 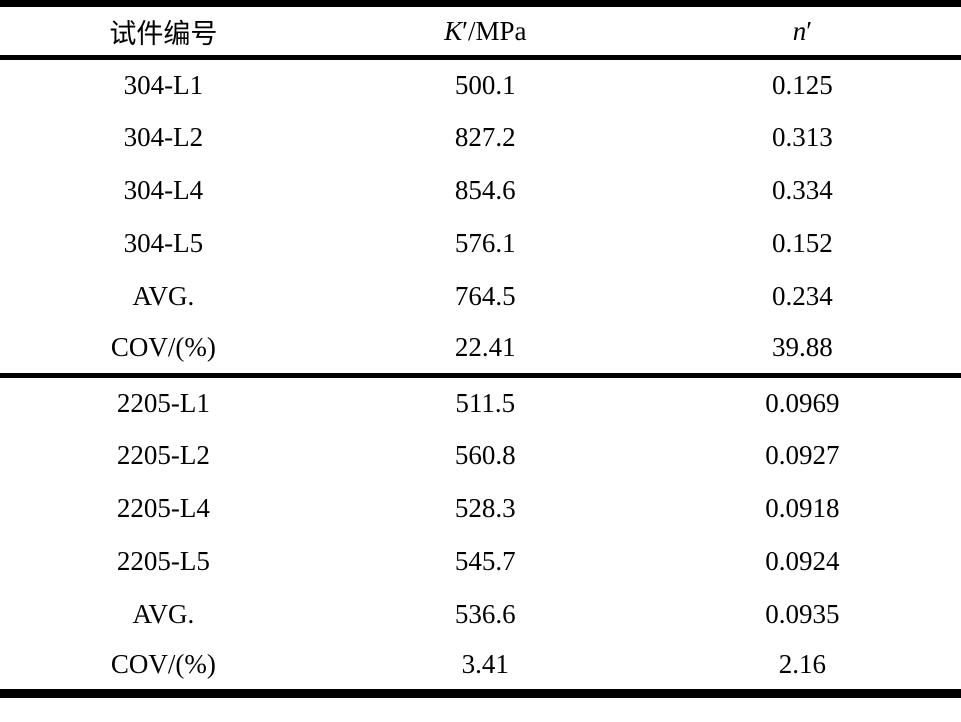 I want to click on cell-n-value: 0.152, so click(x=802, y=242).